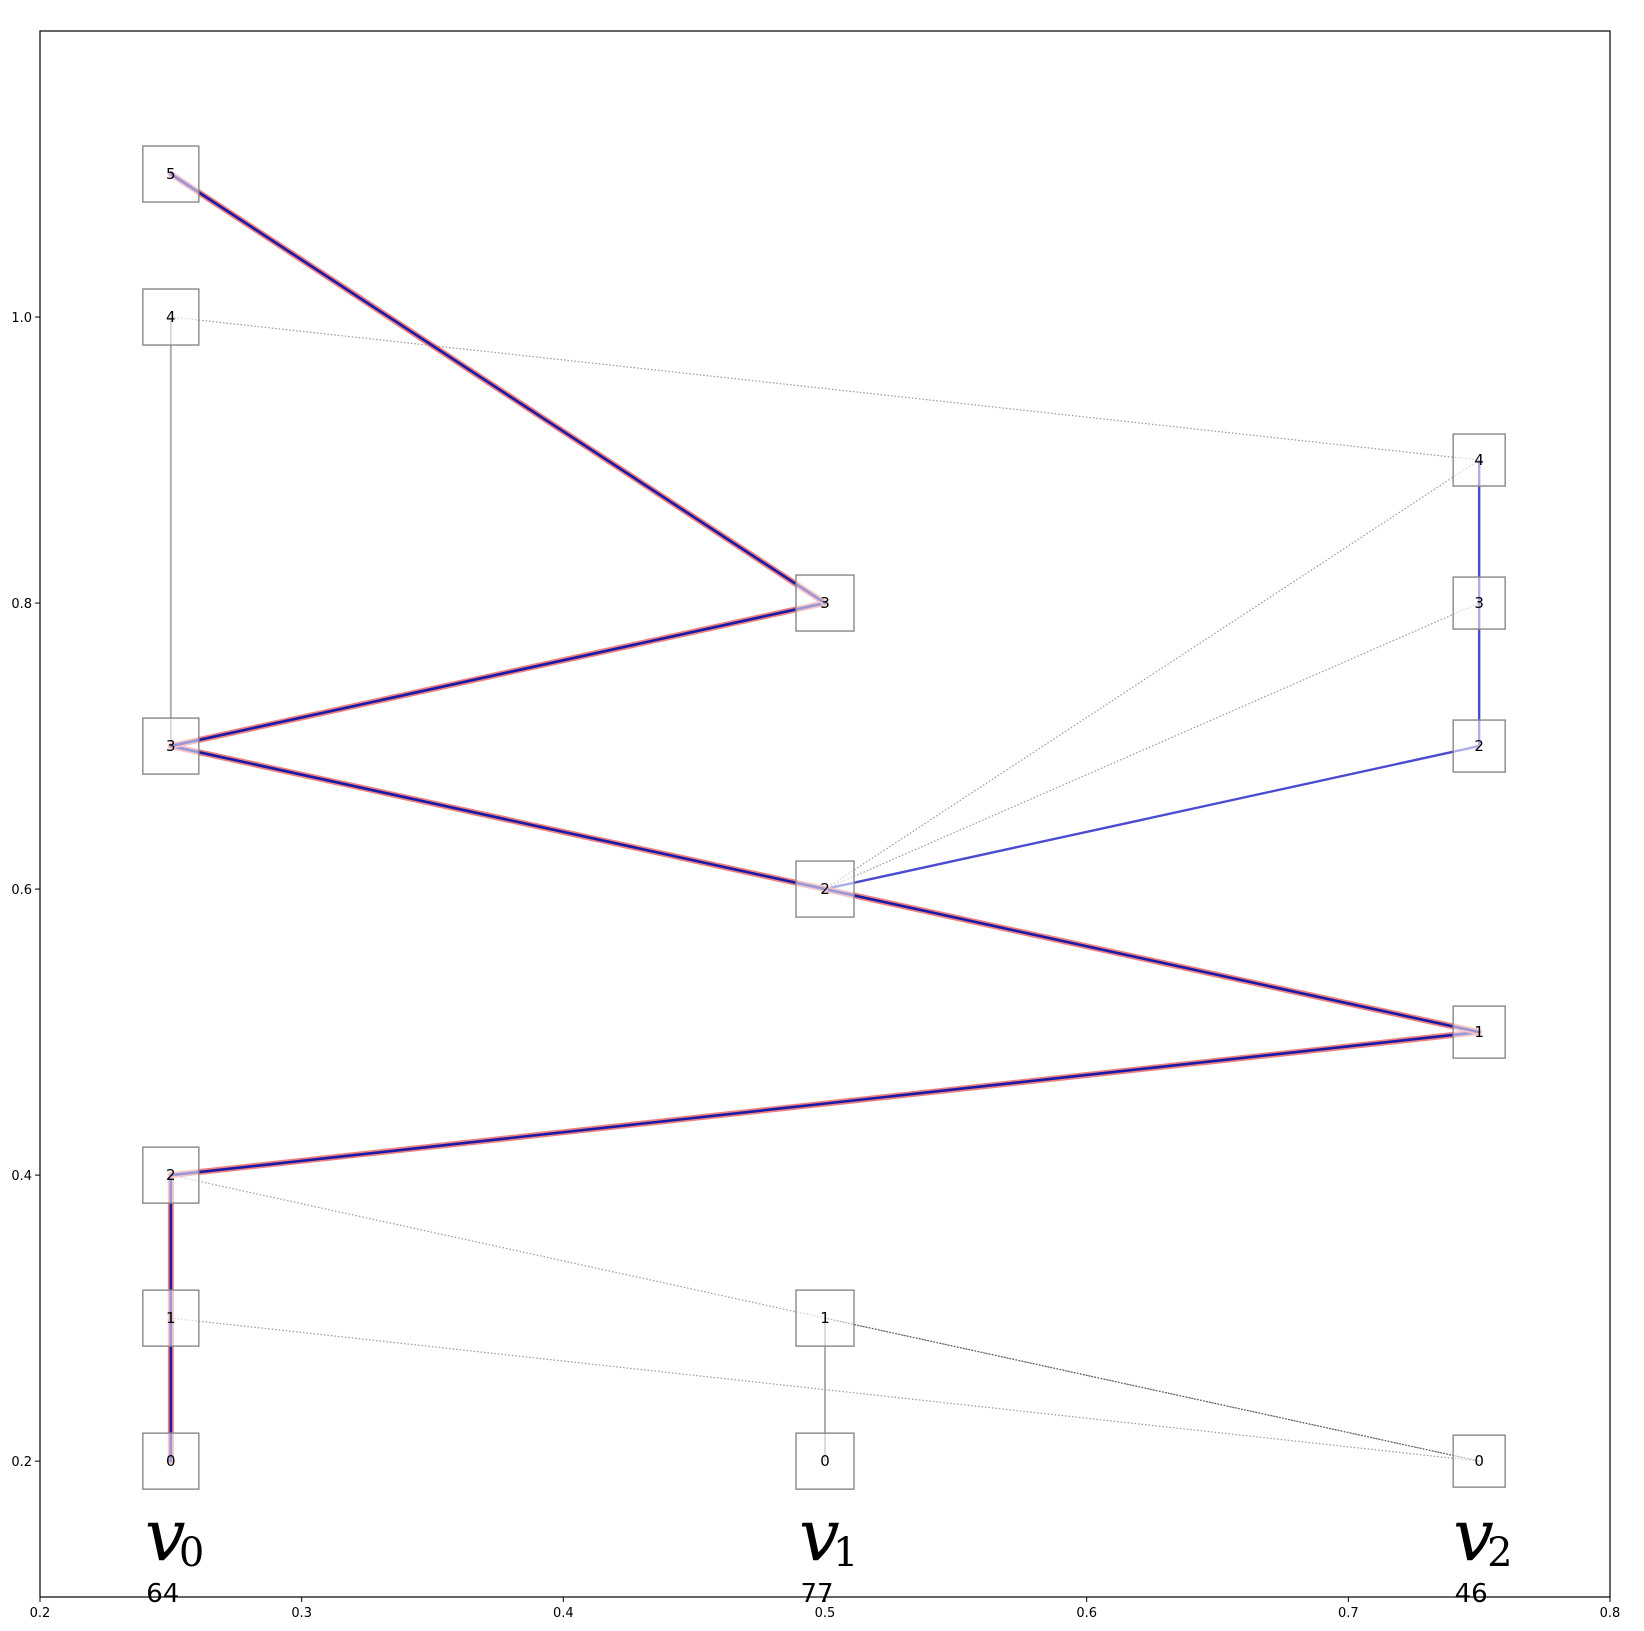 The width and height of the screenshot is (1644, 1631). Describe the element at coordinates (21, 1462) in the screenshot. I see `y-tick-label: 0.2` at that location.